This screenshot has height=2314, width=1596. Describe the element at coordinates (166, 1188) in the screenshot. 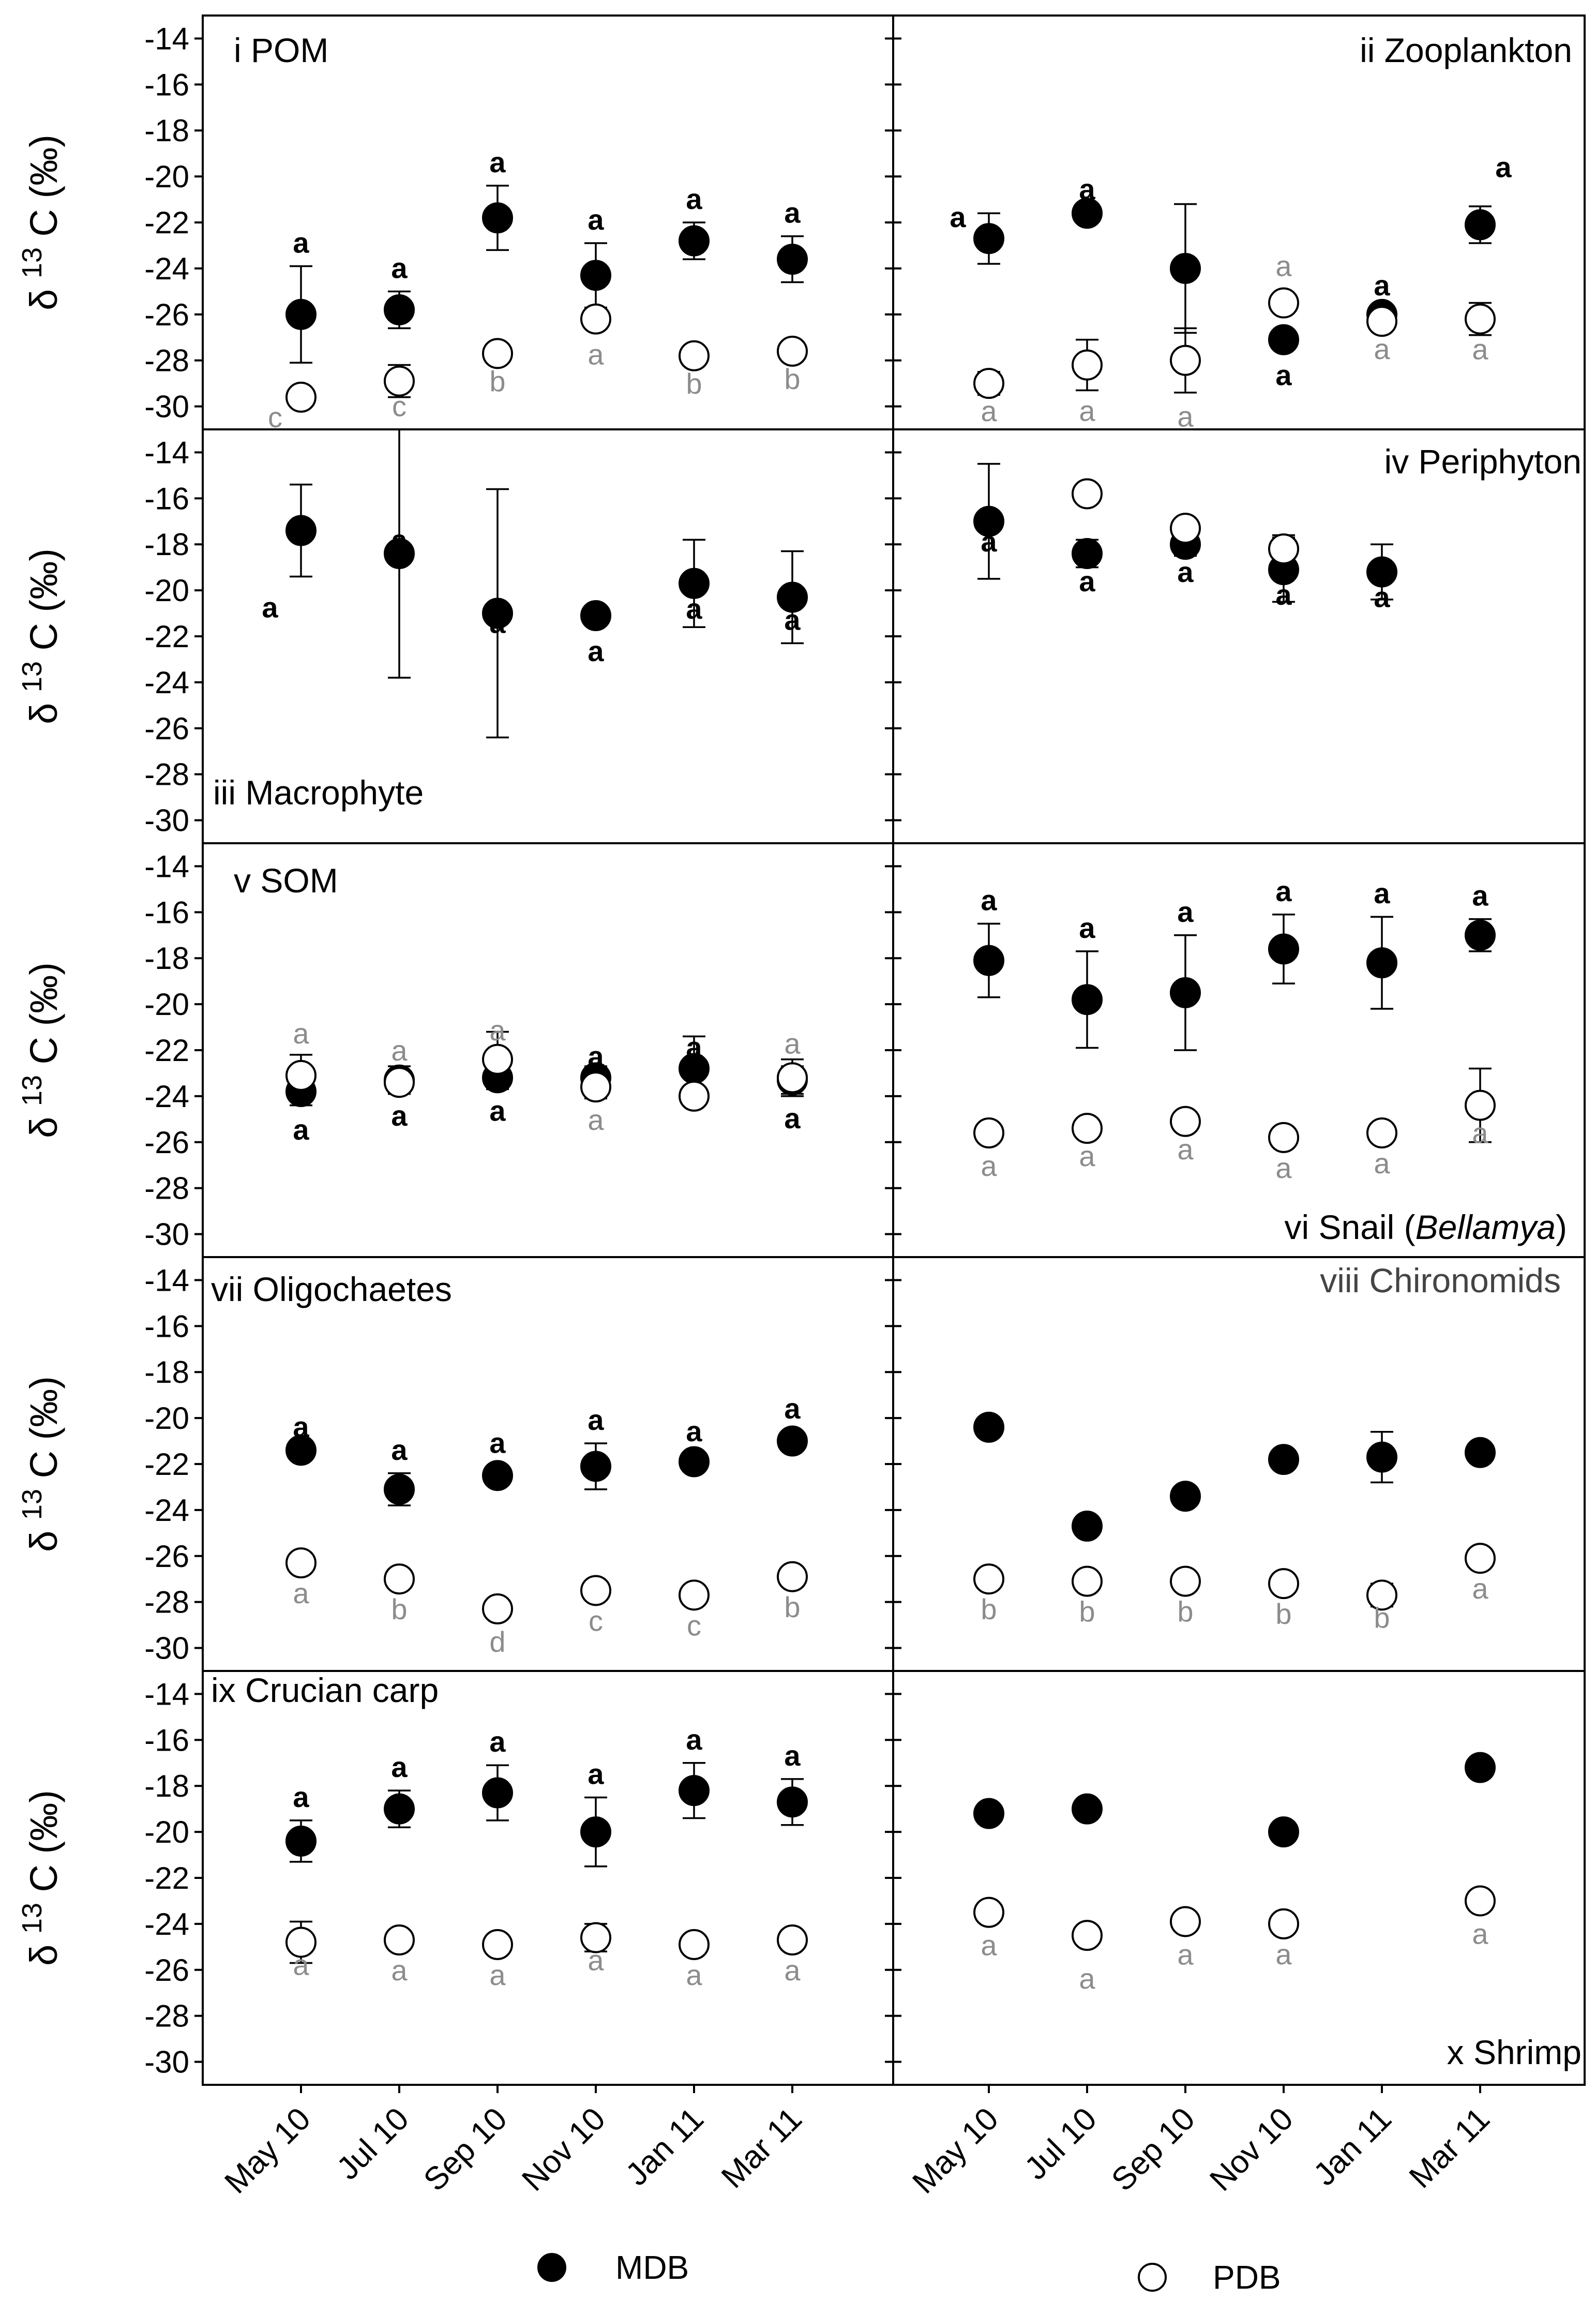

I see `y-tick-label: -28` at that location.